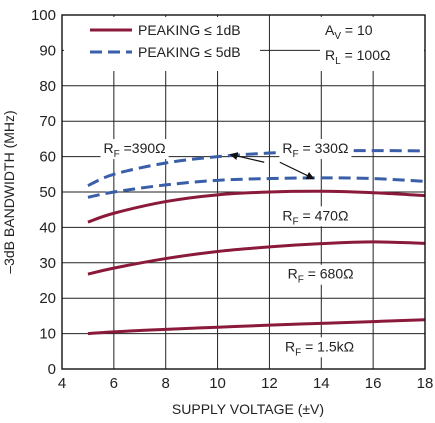 The image size is (435, 423). I want to click on legend: PEAKING ≤ 1dB PEAKING ≤ 5dB, so click(162, 44).